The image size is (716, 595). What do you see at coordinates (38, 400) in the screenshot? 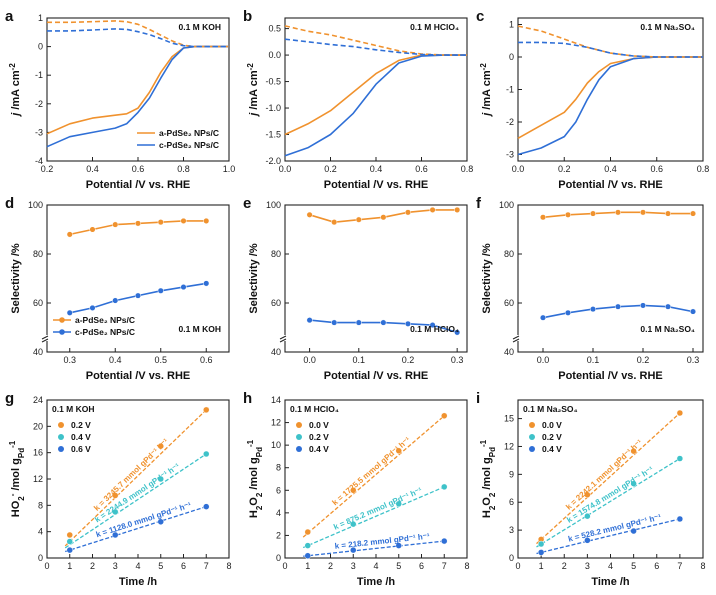
I see `y-tick-label: 24` at bounding box center [38, 400].